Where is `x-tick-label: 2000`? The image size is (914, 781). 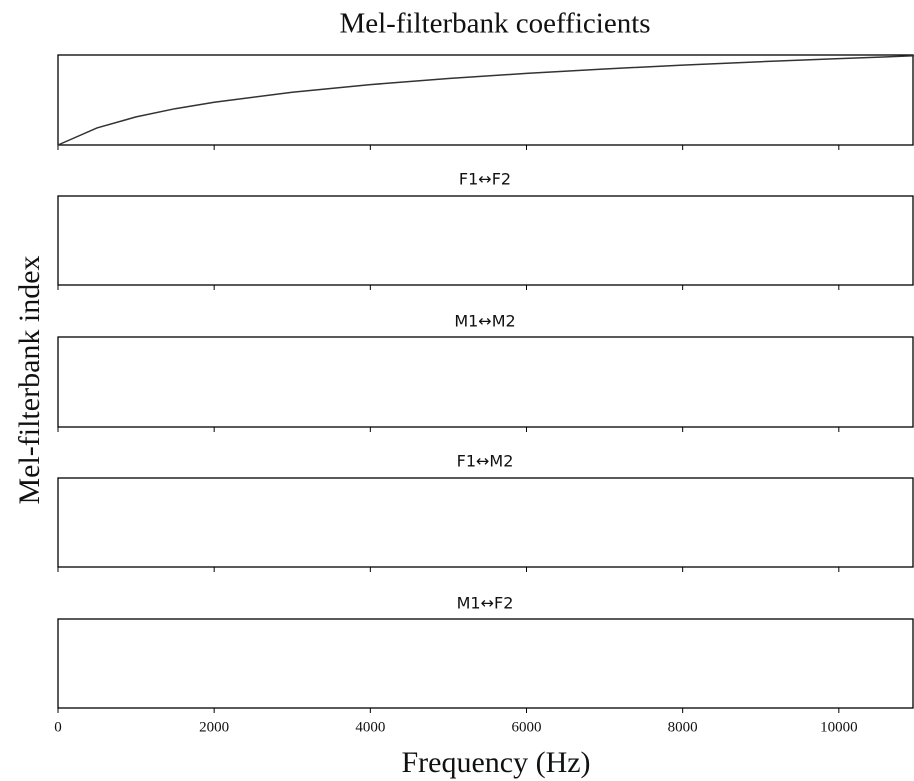
x-tick-label: 2000 is located at coordinates (214, 727).